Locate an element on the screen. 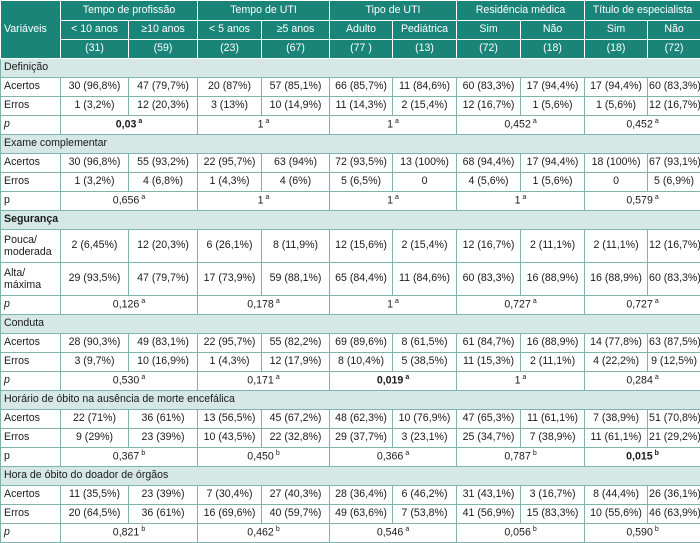  subcol-header: Adulto is located at coordinates (361, 30).